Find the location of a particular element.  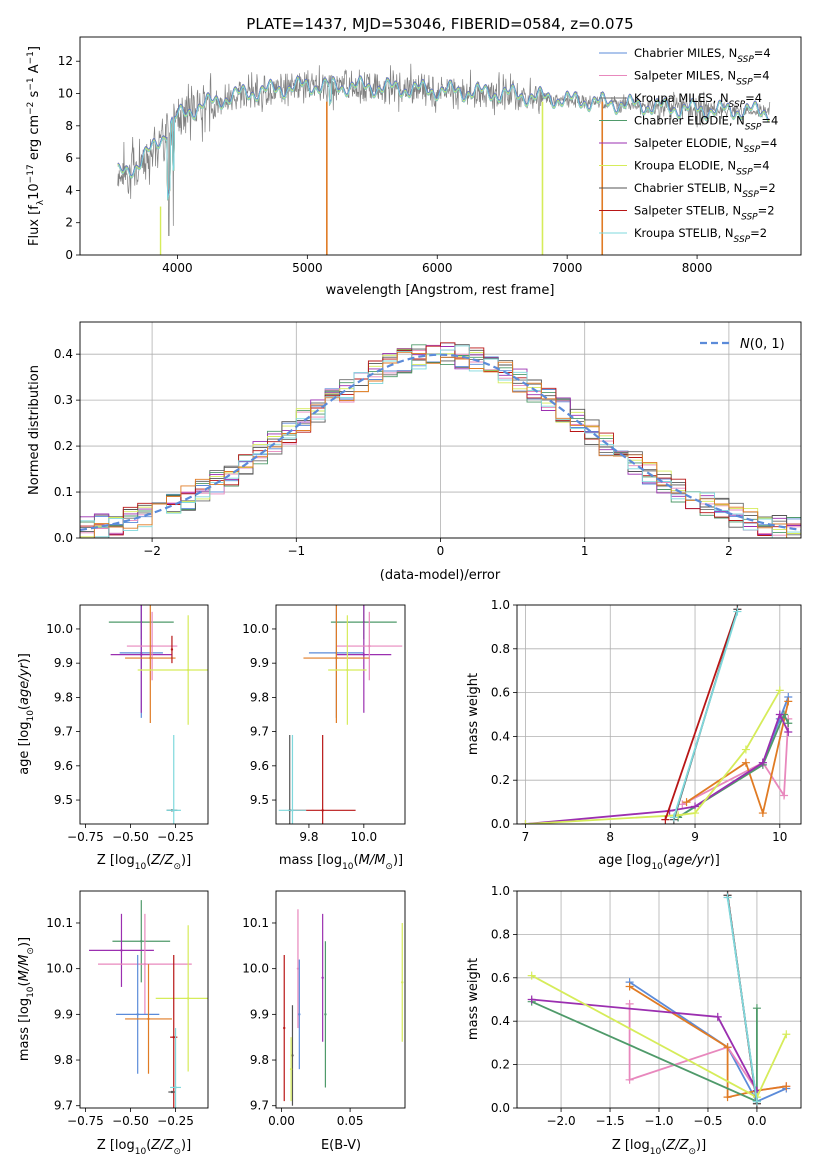

y-axis-label: mass weight is located at coordinates (473, 714).